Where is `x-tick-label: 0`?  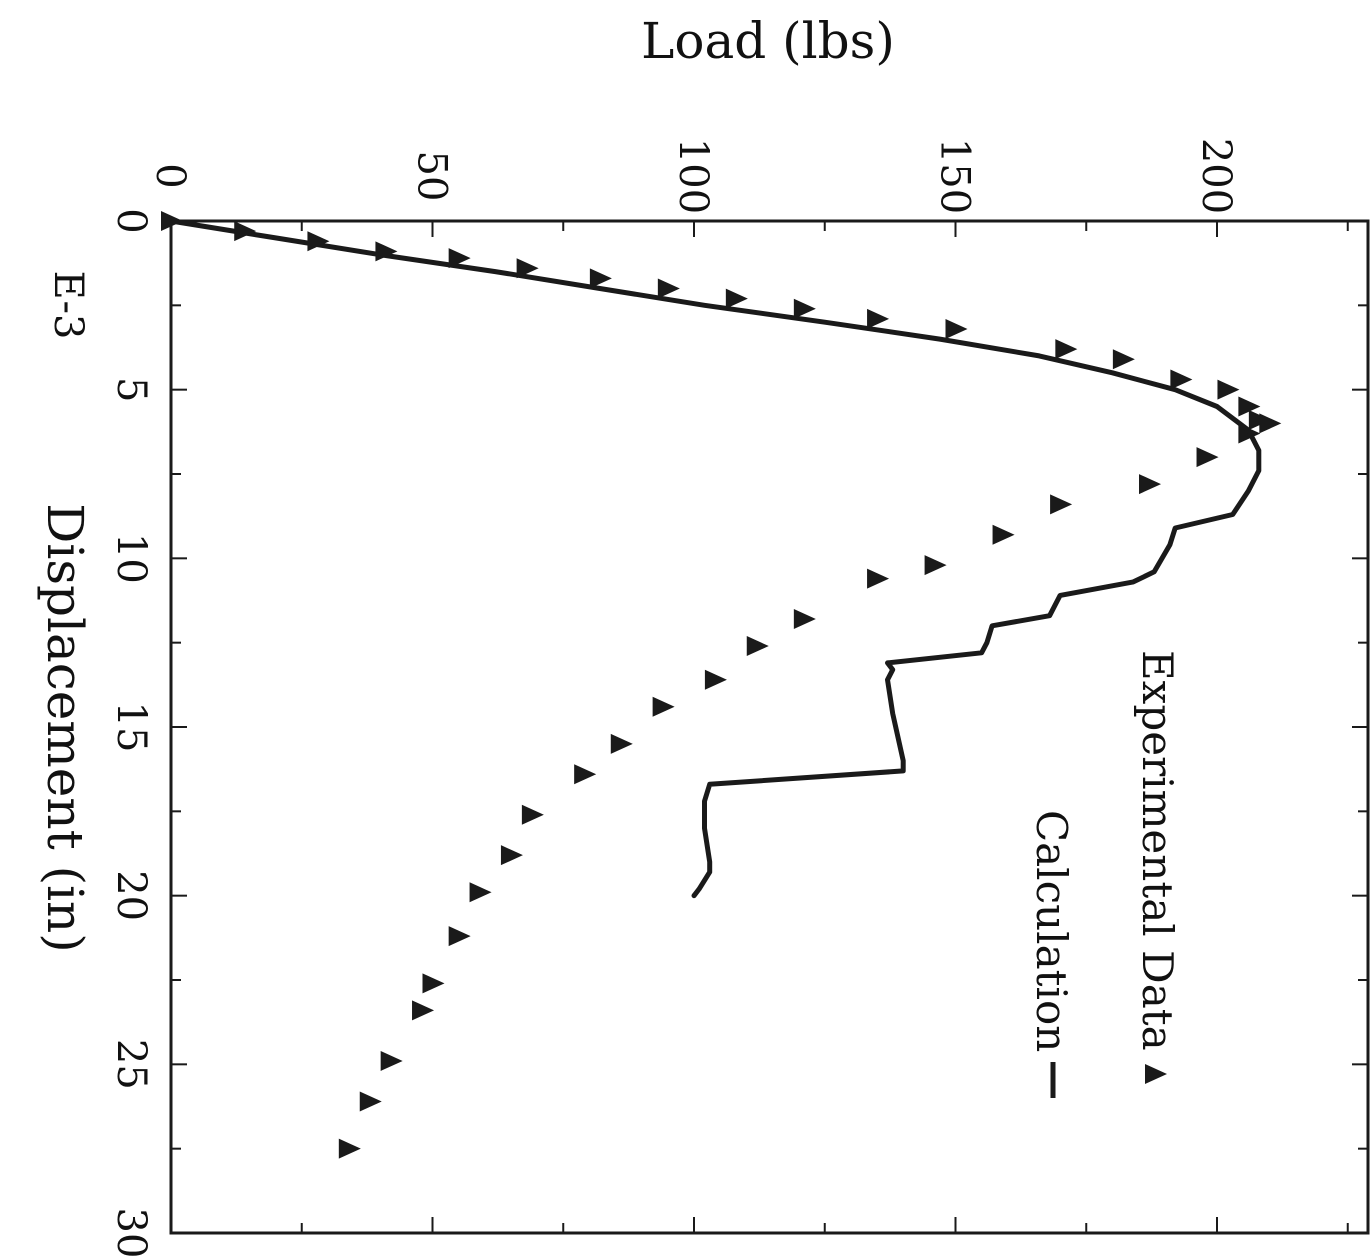
x-tick-label: 0 is located at coordinates (131, 220).